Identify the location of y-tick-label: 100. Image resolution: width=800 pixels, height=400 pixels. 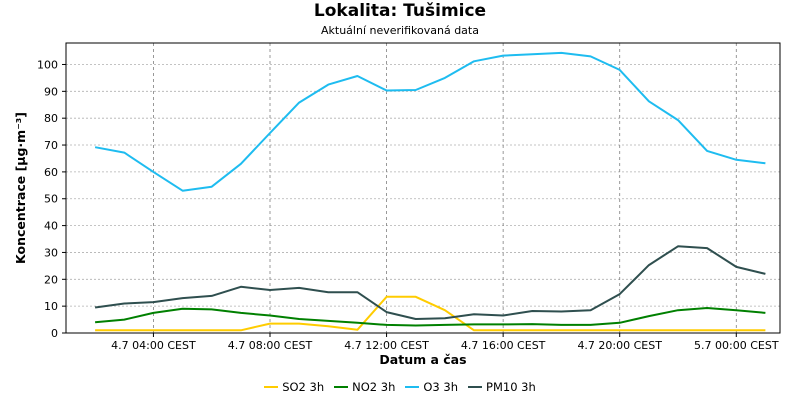
(47, 64).